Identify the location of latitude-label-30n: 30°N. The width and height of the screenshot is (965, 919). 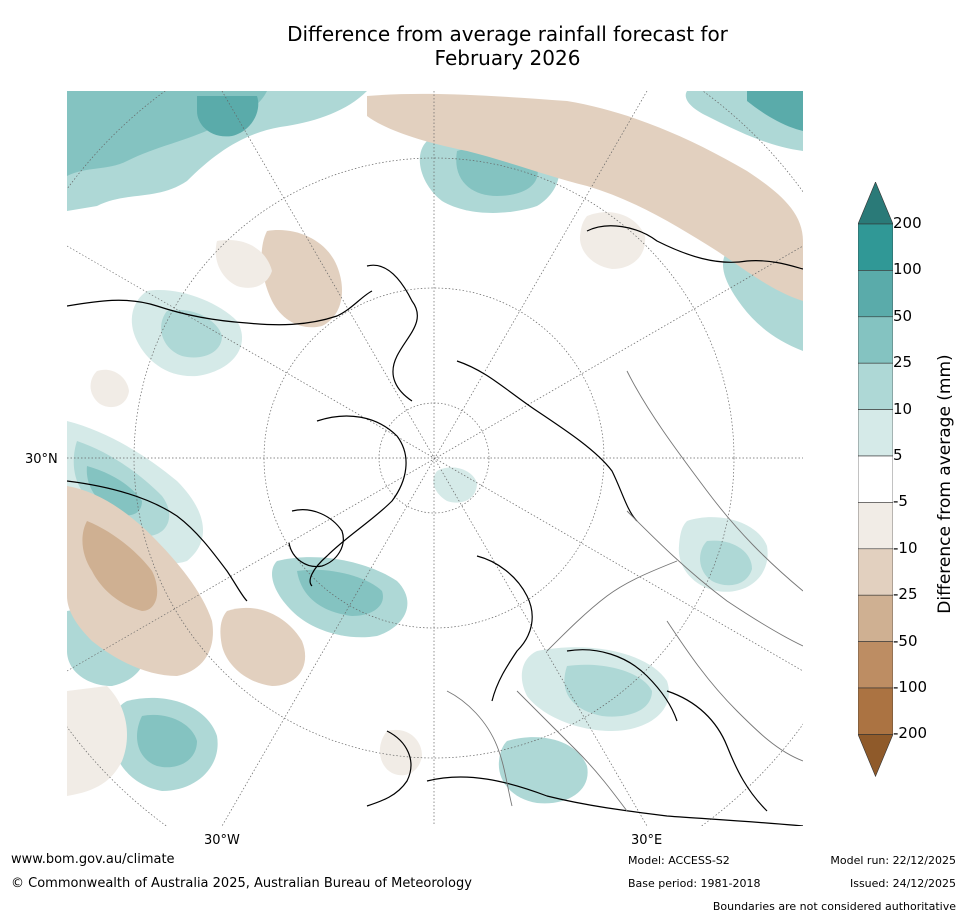
(41, 459).